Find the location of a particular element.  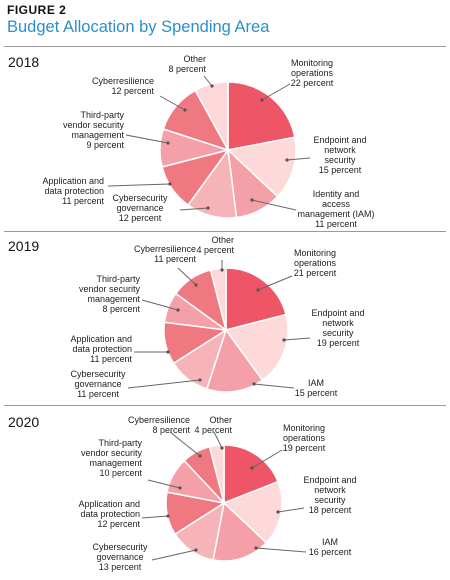

slice-label: Monitoring operations 21 percent is located at coordinates (315, 263).